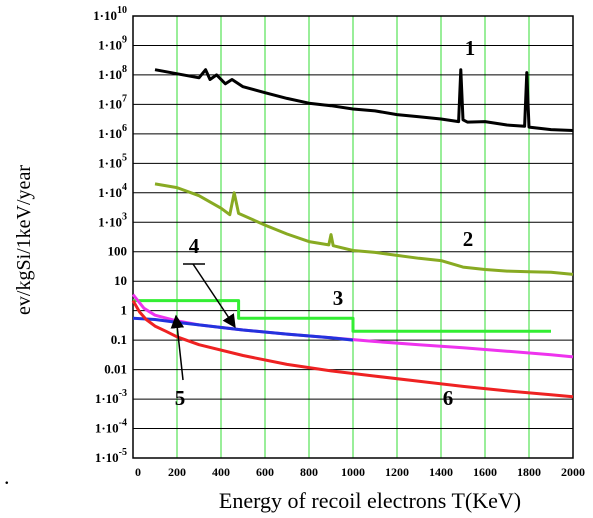  Describe the element at coordinates (529, 472) in the screenshot. I see `x-tick-label: 1800` at that location.